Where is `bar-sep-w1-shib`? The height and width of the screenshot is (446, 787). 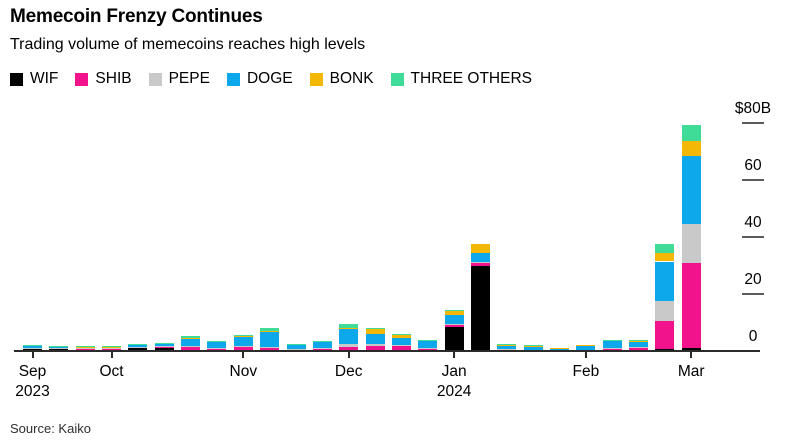 bar-sep-w1-shib is located at coordinates (32, 348).